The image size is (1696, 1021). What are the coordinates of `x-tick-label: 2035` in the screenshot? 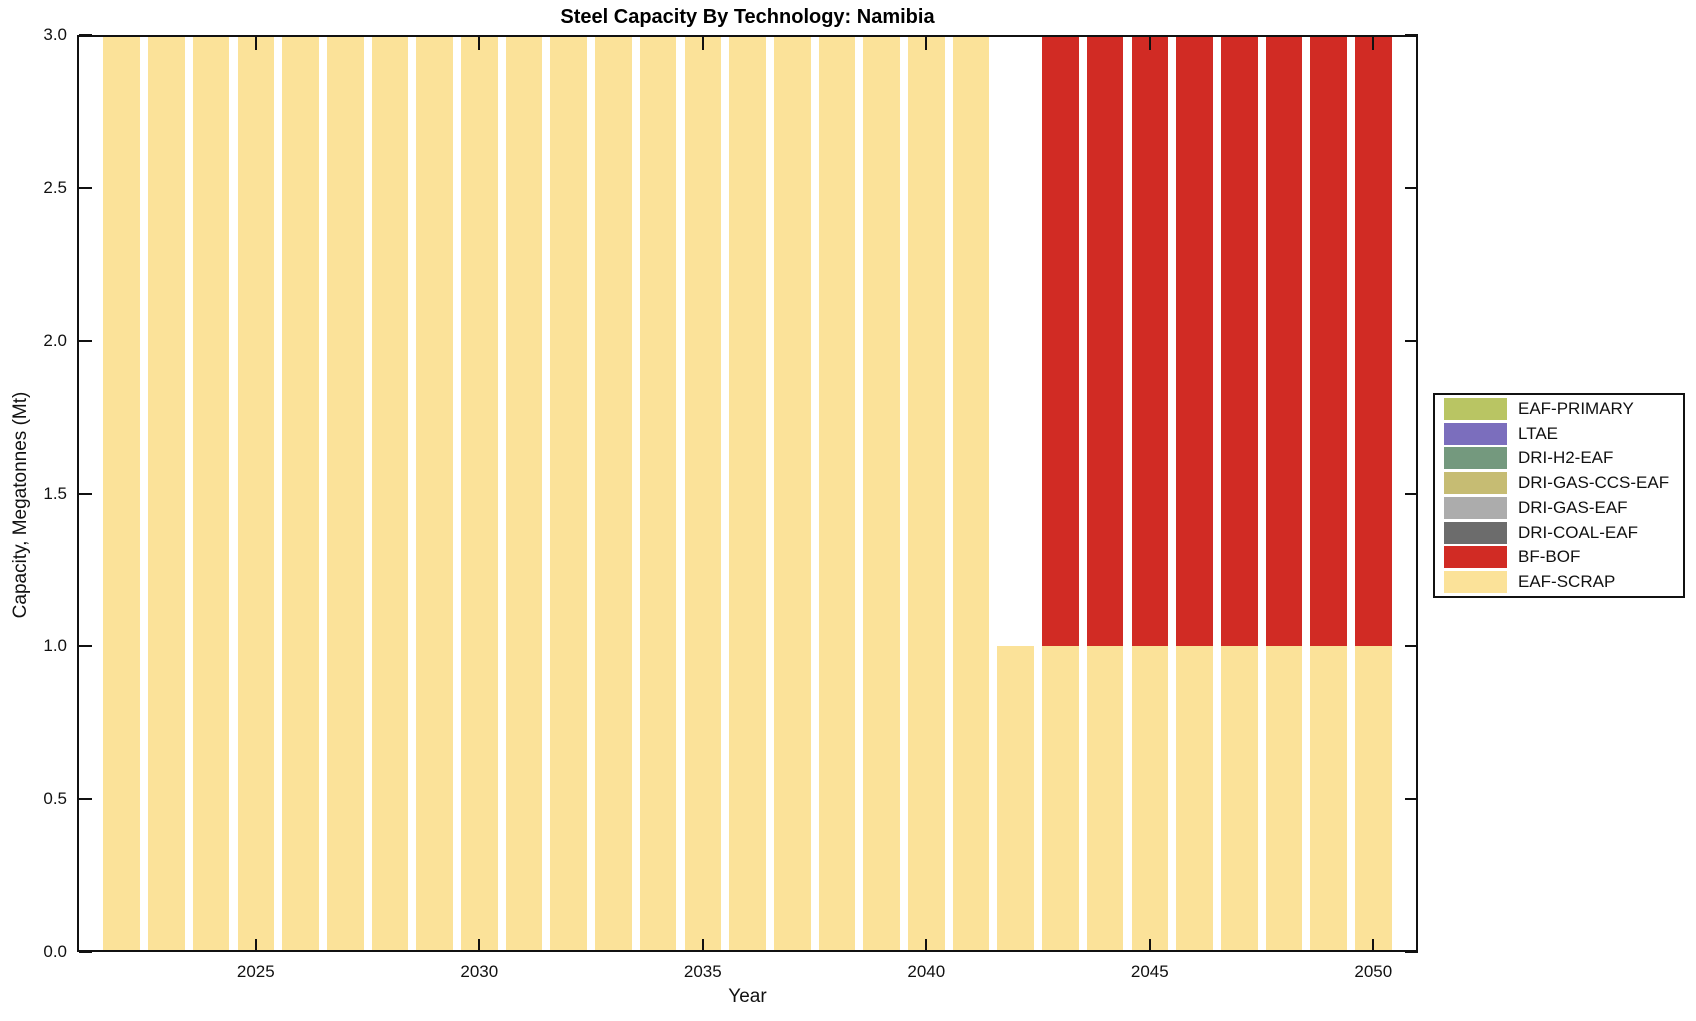 It's located at (702, 971).